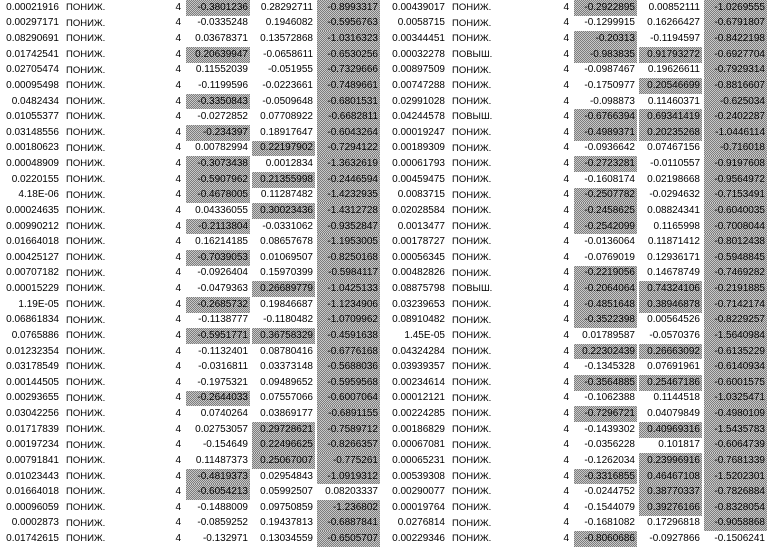 Image resolution: width=780 pixels, height=547 pixels. What do you see at coordinates (739, 539) in the screenshot?
I see `stat-cell-right-3: -0.1506241` at bounding box center [739, 539].